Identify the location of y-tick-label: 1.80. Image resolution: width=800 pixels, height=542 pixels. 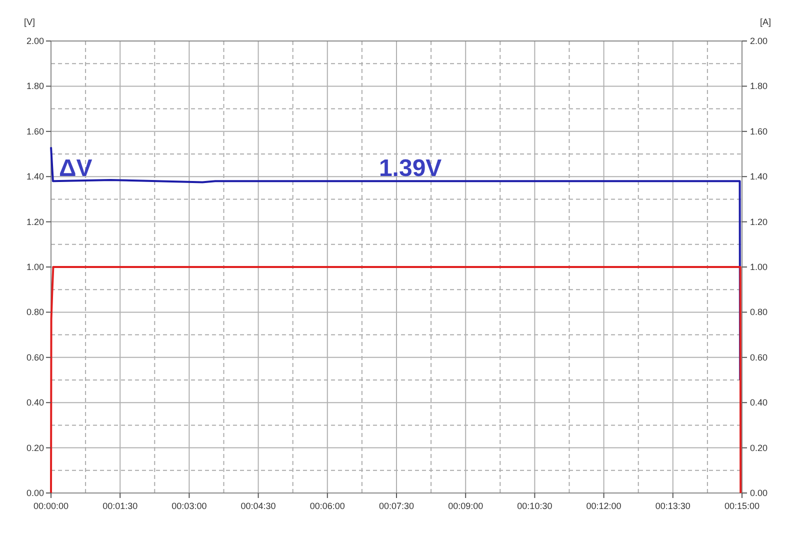
(35, 86).